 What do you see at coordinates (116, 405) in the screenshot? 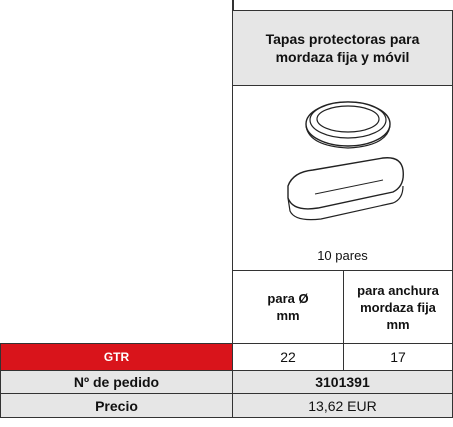
I see `price-label: Precio` at bounding box center [116, 405].